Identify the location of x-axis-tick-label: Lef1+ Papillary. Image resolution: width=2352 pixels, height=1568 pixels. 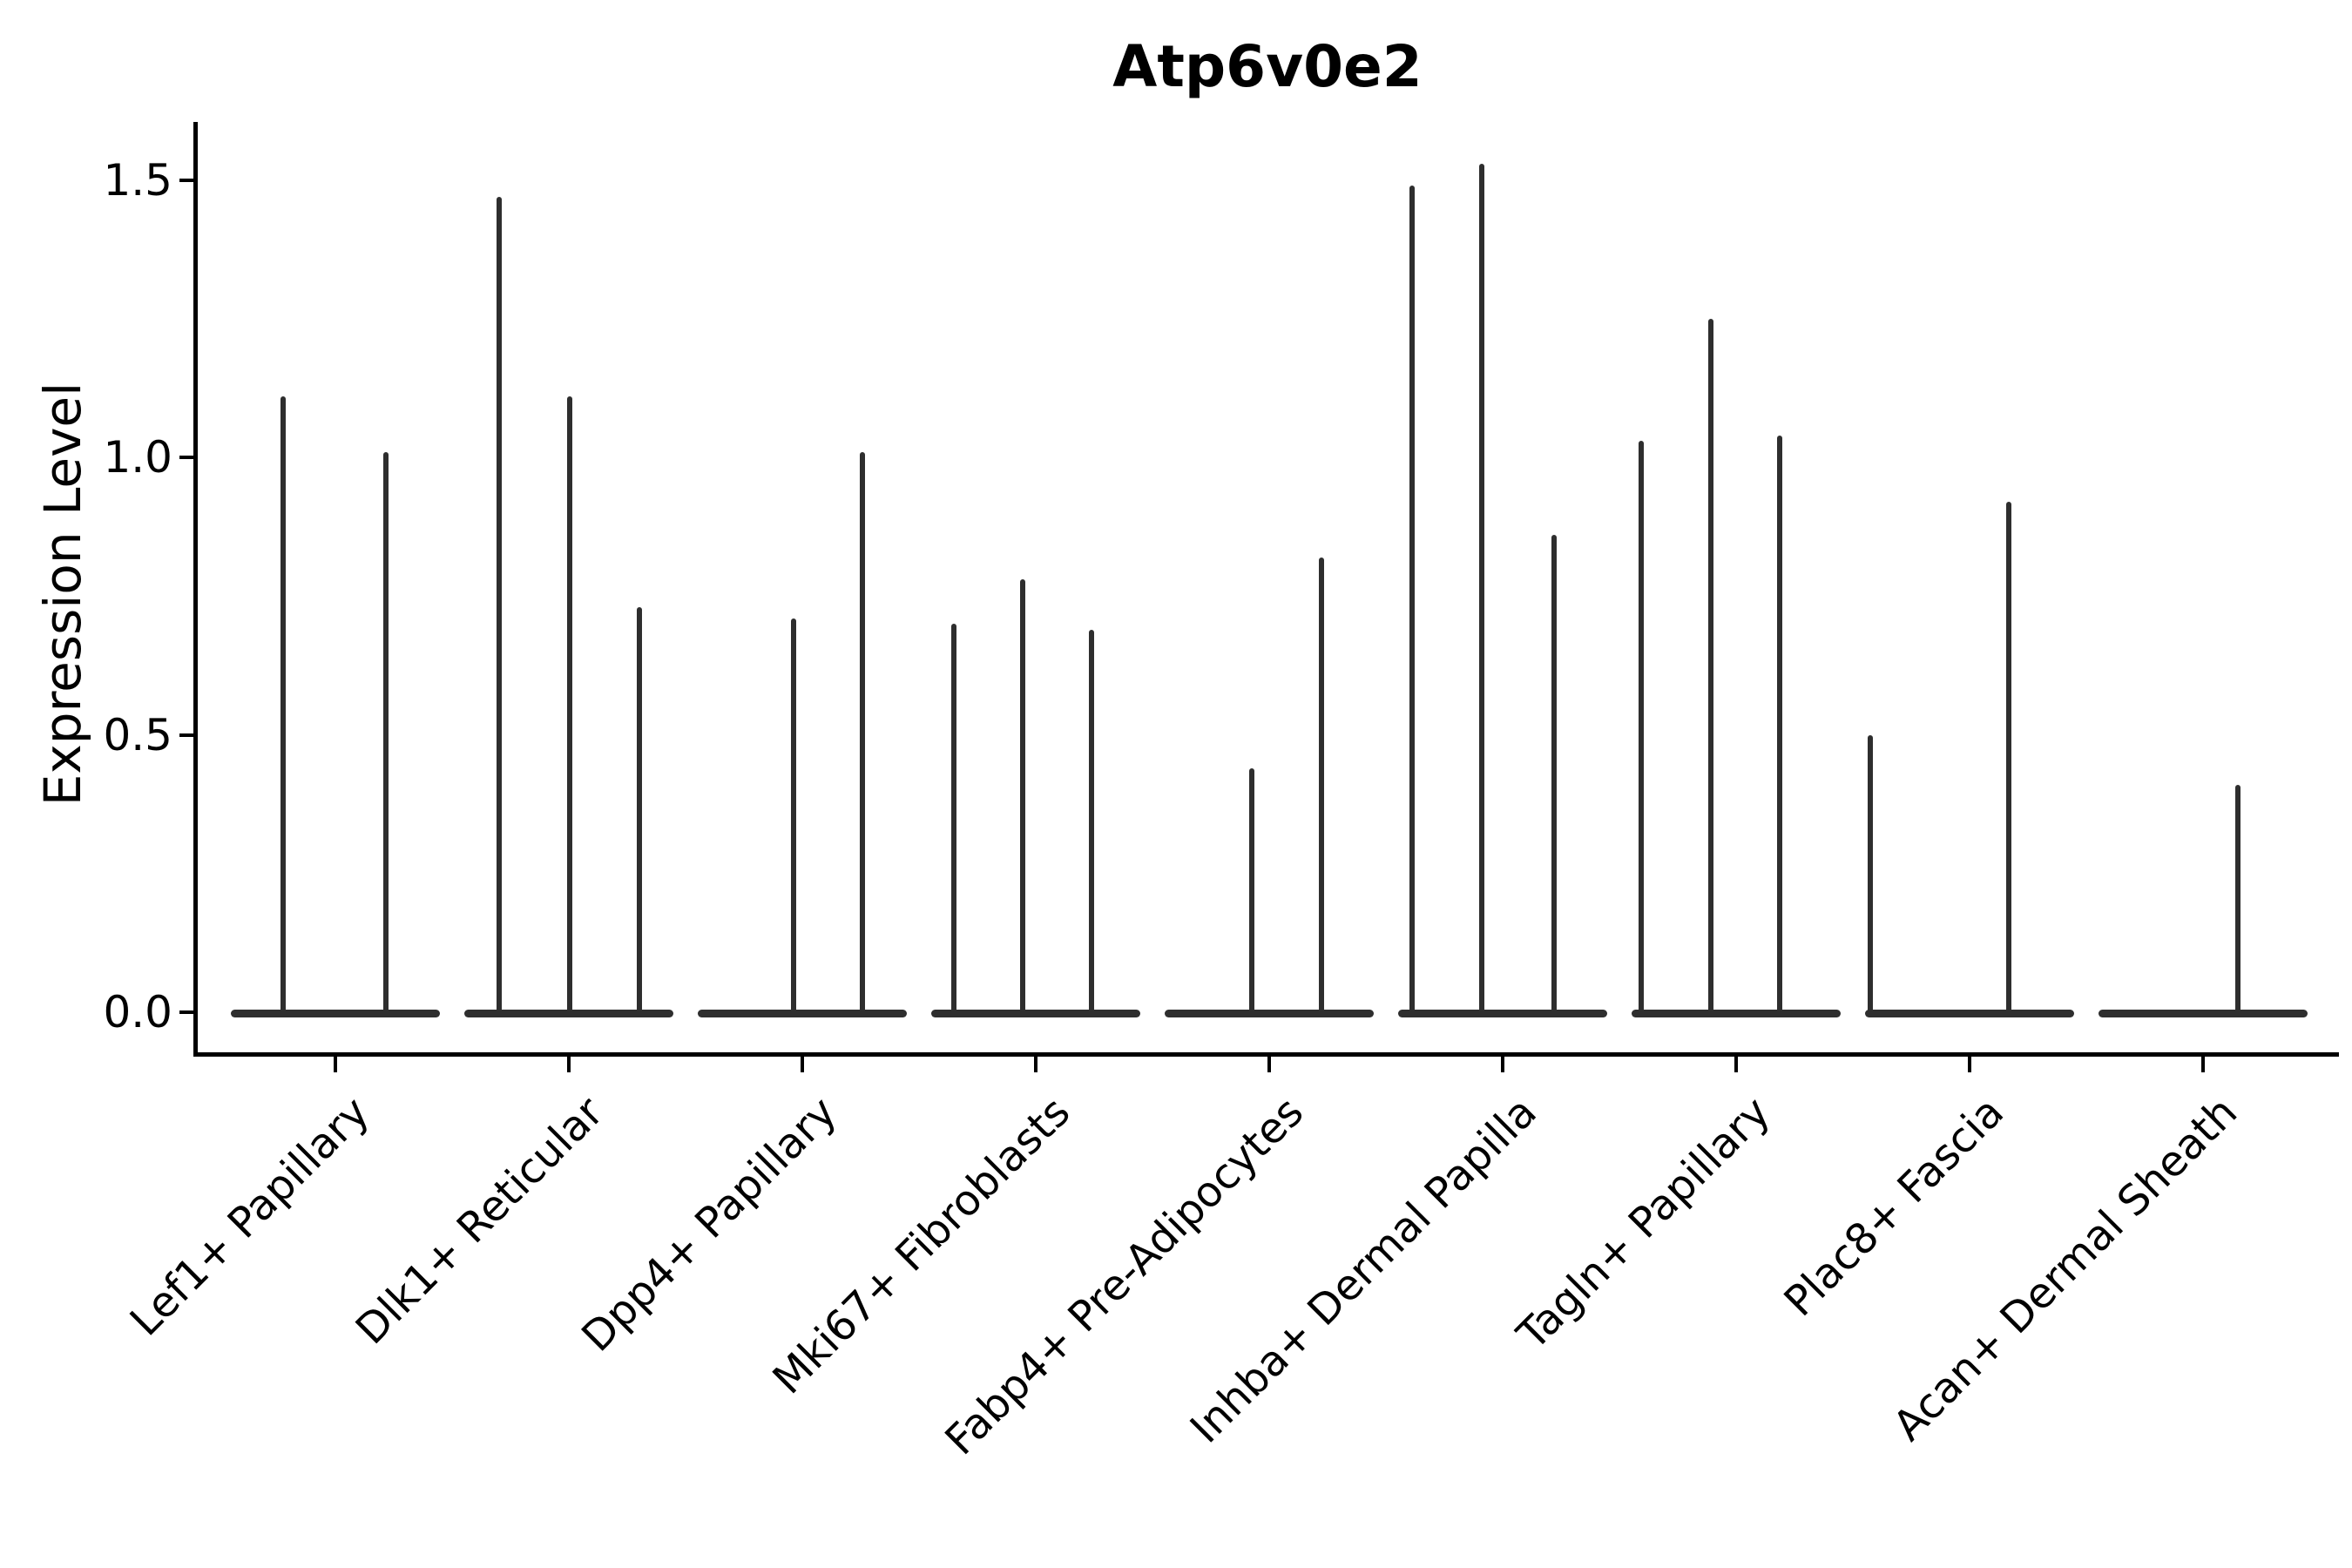
(250, 1216).